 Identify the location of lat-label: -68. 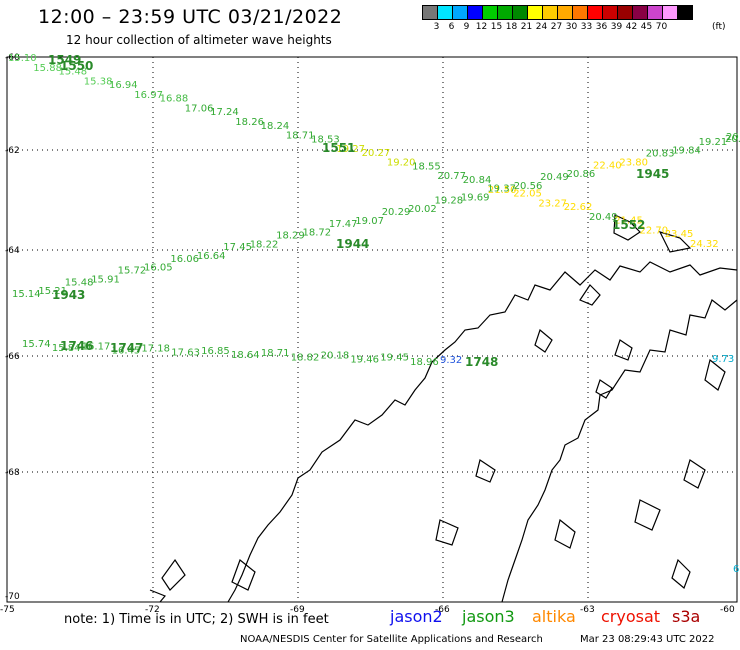
(12, 473).